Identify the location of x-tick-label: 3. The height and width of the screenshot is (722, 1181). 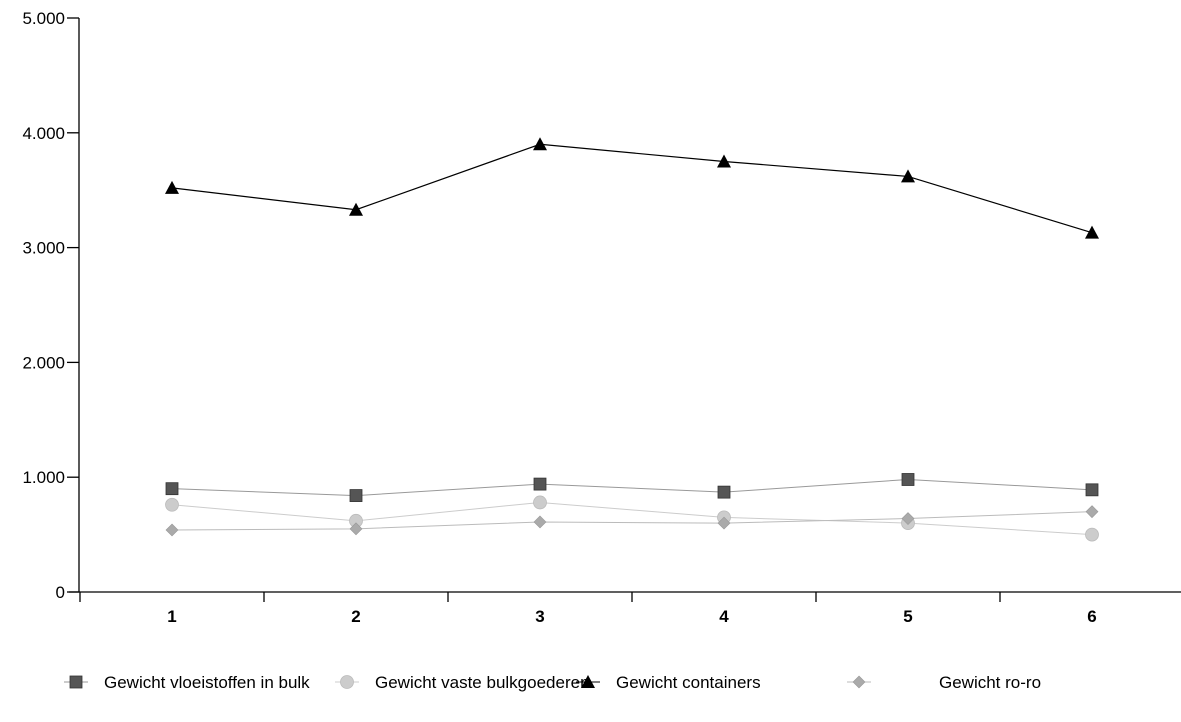
(539, 616).